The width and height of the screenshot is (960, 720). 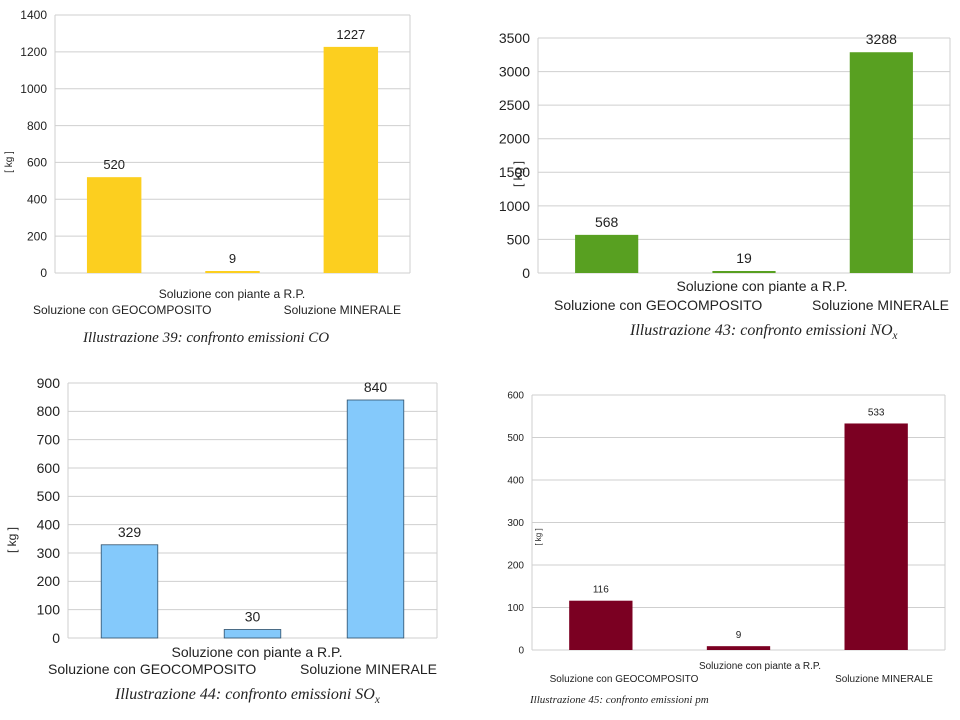 What do you see at coordinates (514, 71) in the screenshot?
I see `y-tick-label: 3000` at bounding box center [514, 71].